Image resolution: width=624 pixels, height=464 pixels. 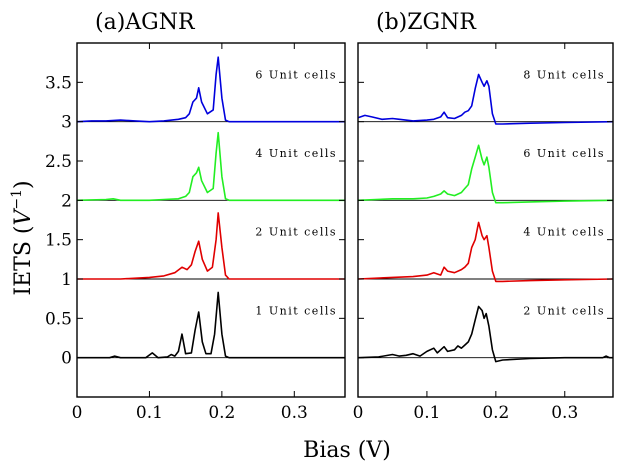 I want to click on y-axis-label-var: V, so click(x=23, y=217).